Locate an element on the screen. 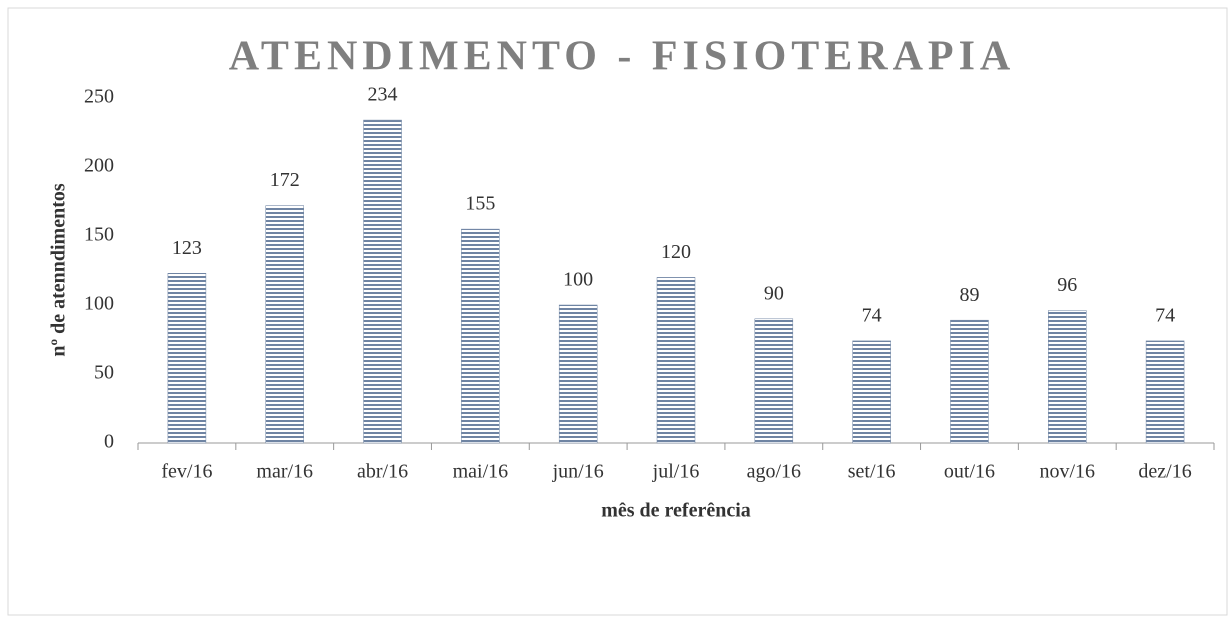 The height and width of the screenshot is (617, 1229). value-label: 89 is located at coordinates (969, 295).